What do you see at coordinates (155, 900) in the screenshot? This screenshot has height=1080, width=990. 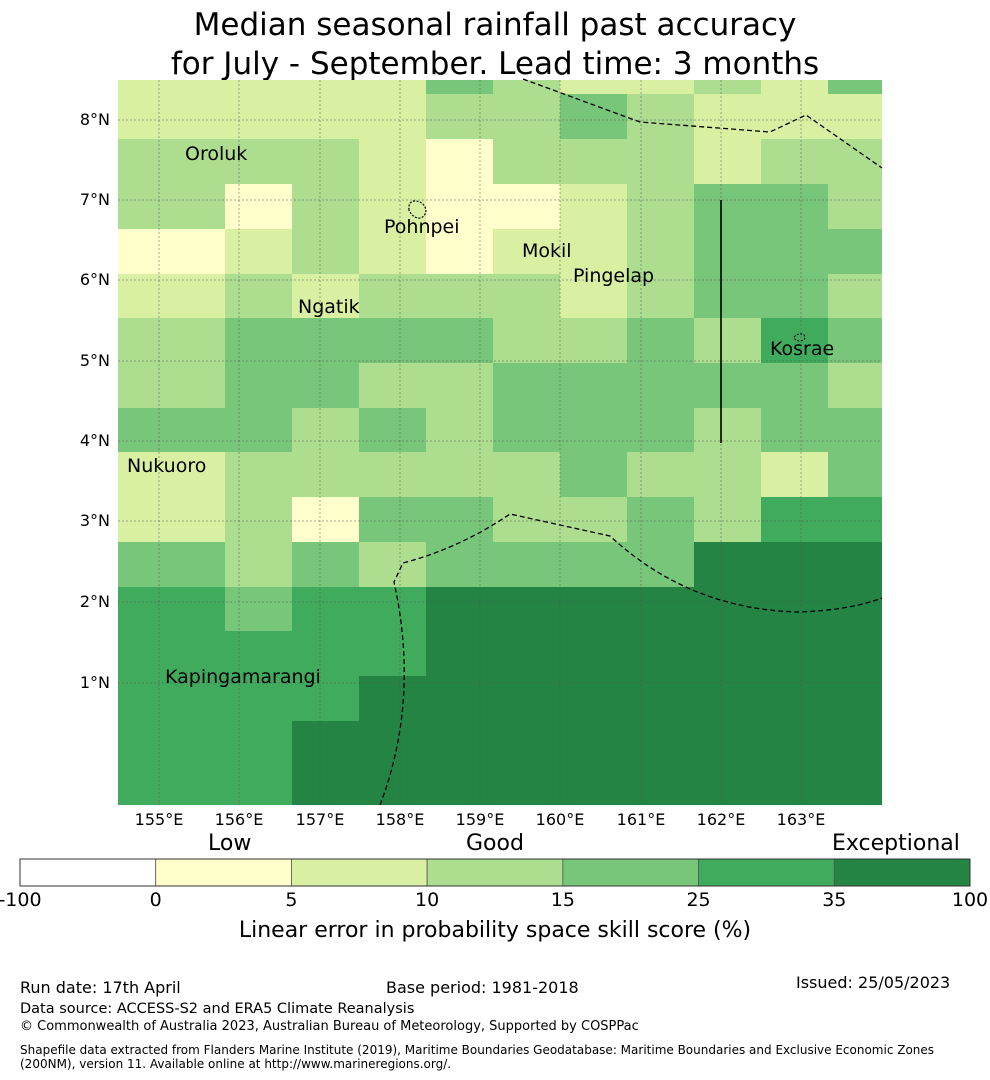 I see `colorbar-tick-label: 0` at bounding box center [155, 900].